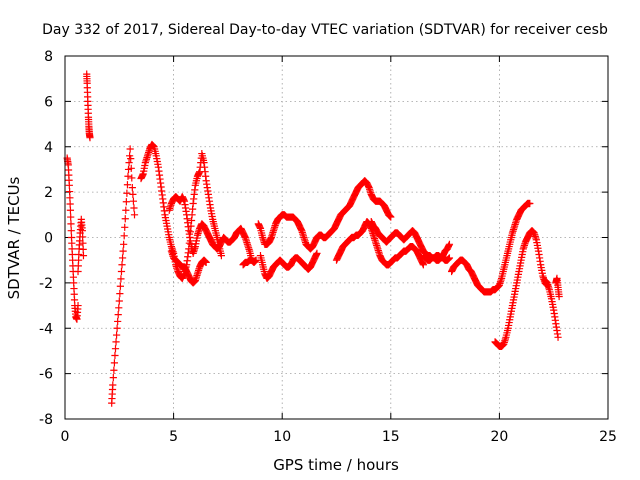  What do you see at coordinates (391, 437) in the screenshot?
I see `x-tick-label: 15` at bounding box center [391, 437].